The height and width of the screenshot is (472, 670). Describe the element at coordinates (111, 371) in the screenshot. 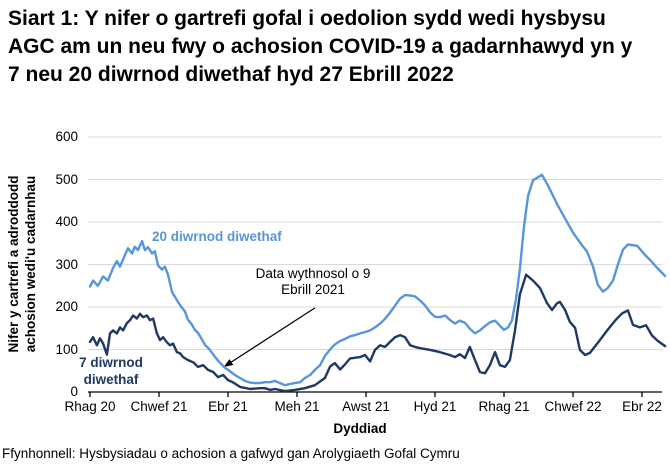

I see `series-label-7-day: 7 diwrnod diwethaf` at that location.